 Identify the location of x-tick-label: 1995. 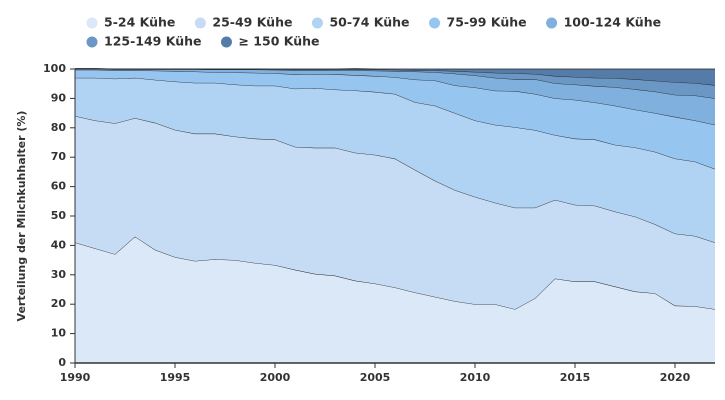
(175, 377).